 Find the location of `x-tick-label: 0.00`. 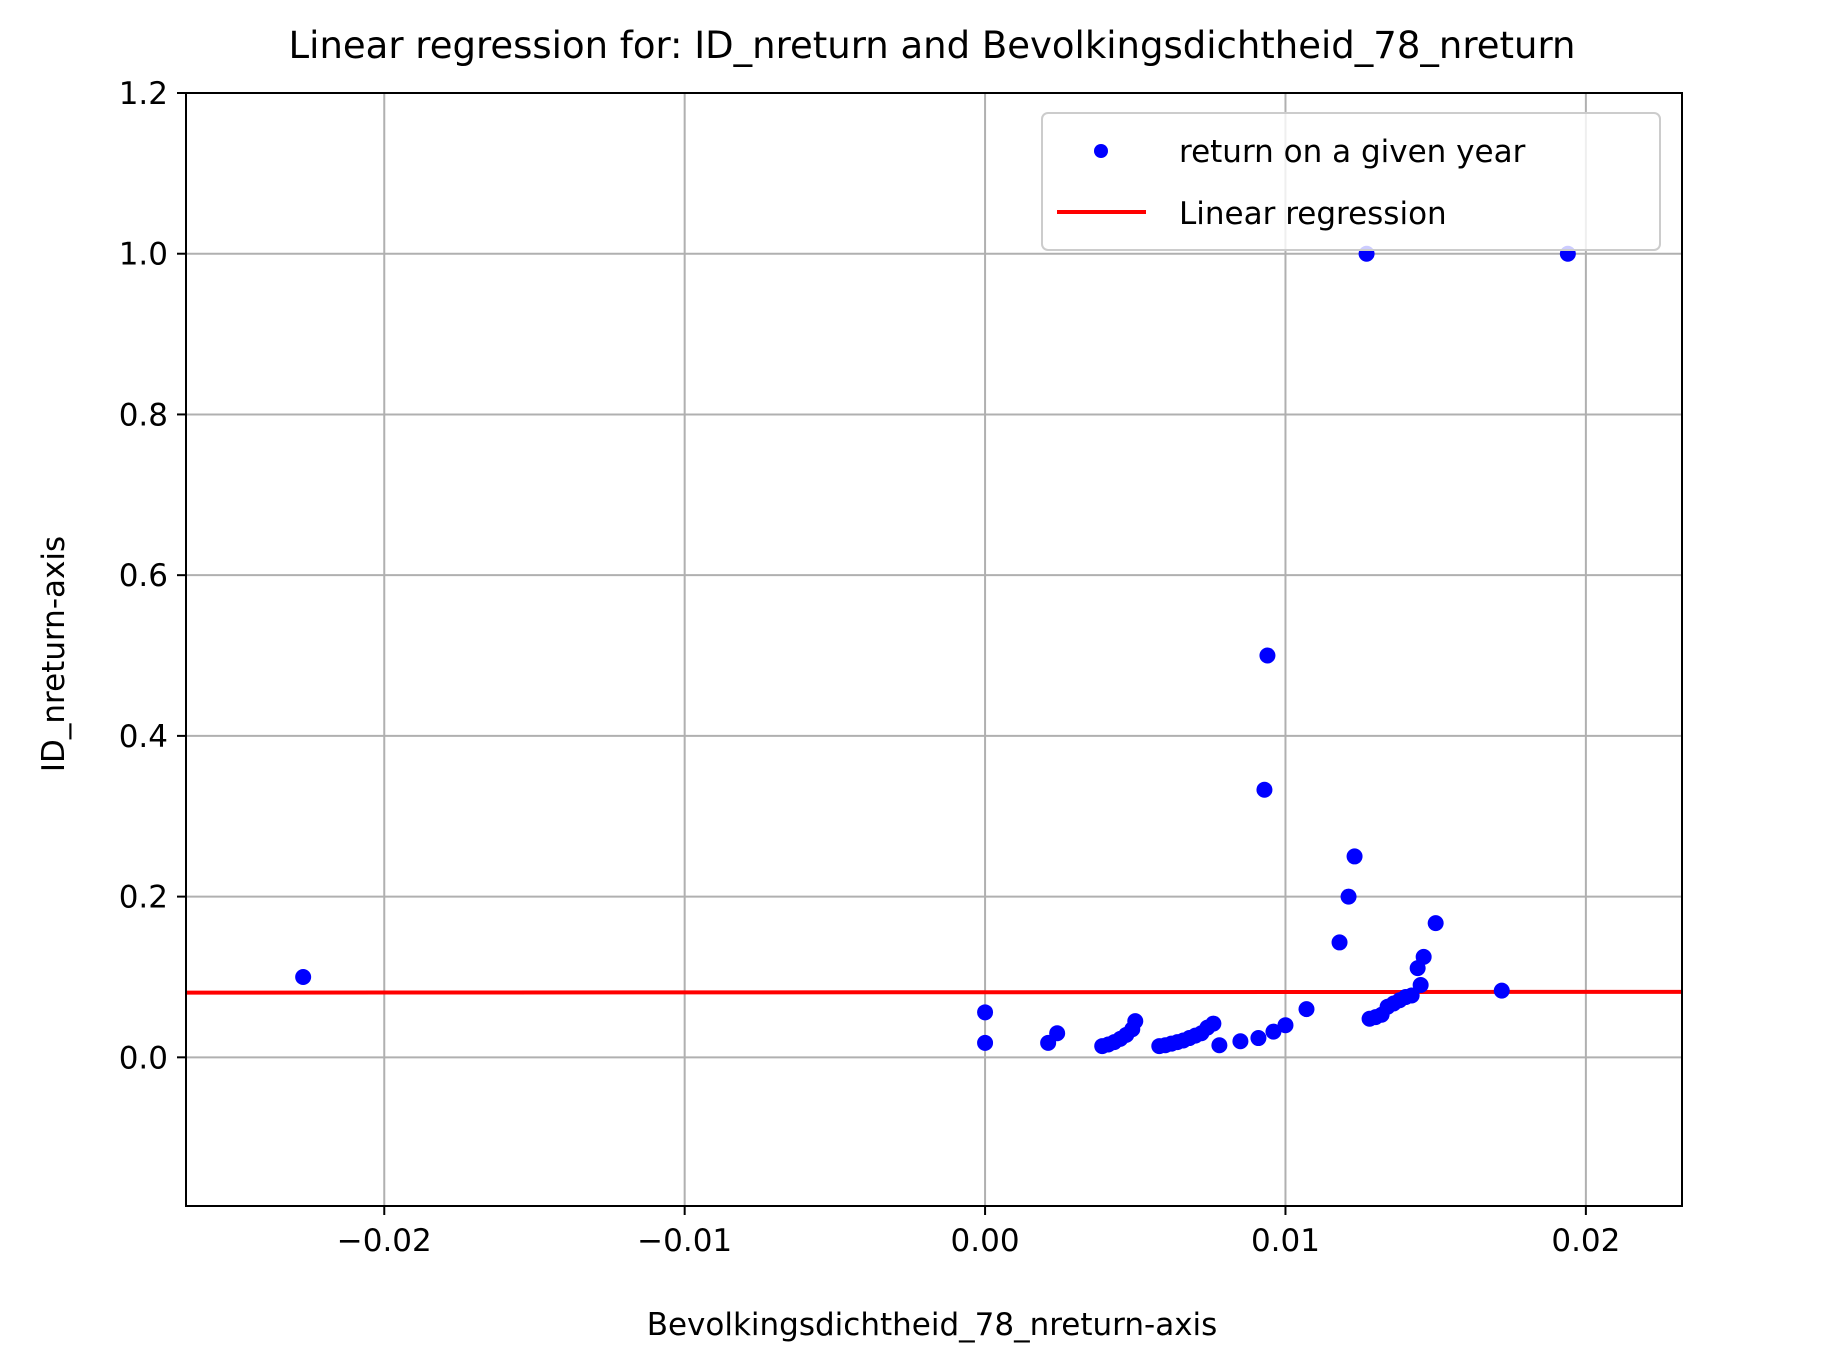

x-tick-label: 0.00 is located at coordinates (985, 1241).